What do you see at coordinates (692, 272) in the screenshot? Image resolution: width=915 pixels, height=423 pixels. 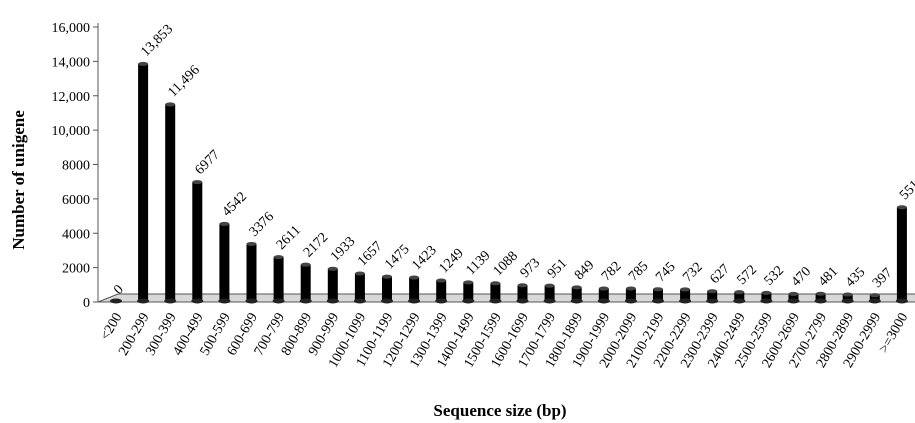 I see `data-label: 732` at bounding box center [692, 272].